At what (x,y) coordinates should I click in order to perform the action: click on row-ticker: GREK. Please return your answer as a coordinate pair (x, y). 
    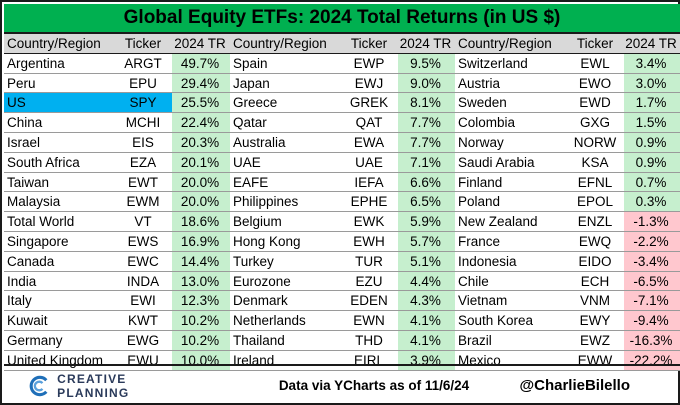
    Looking at the image, I should click on (369, 103).